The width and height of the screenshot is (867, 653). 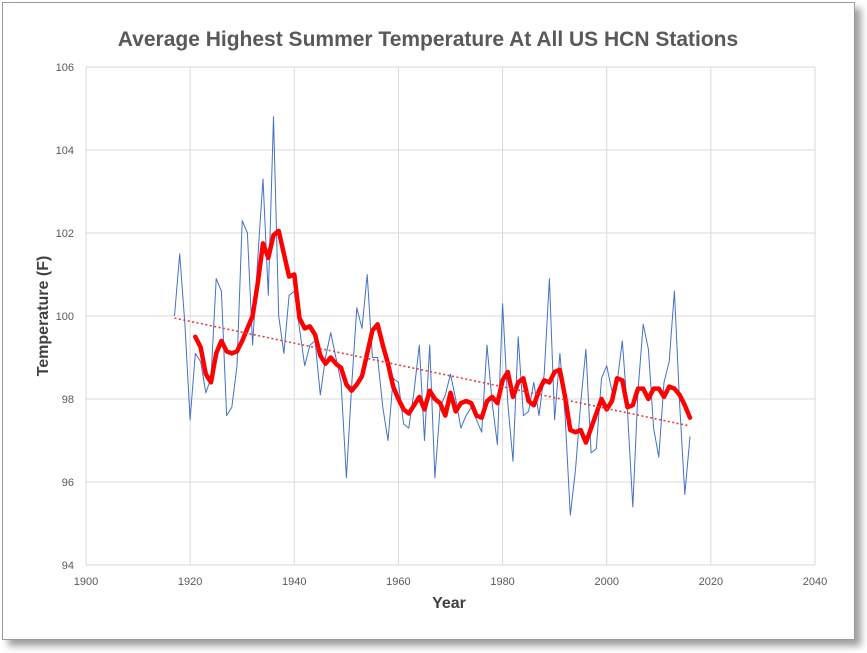 What do you see at coordinates (294, 582) in the screenshot?
I see `x-tick-label: 1940` at bounding box center [294, 582].